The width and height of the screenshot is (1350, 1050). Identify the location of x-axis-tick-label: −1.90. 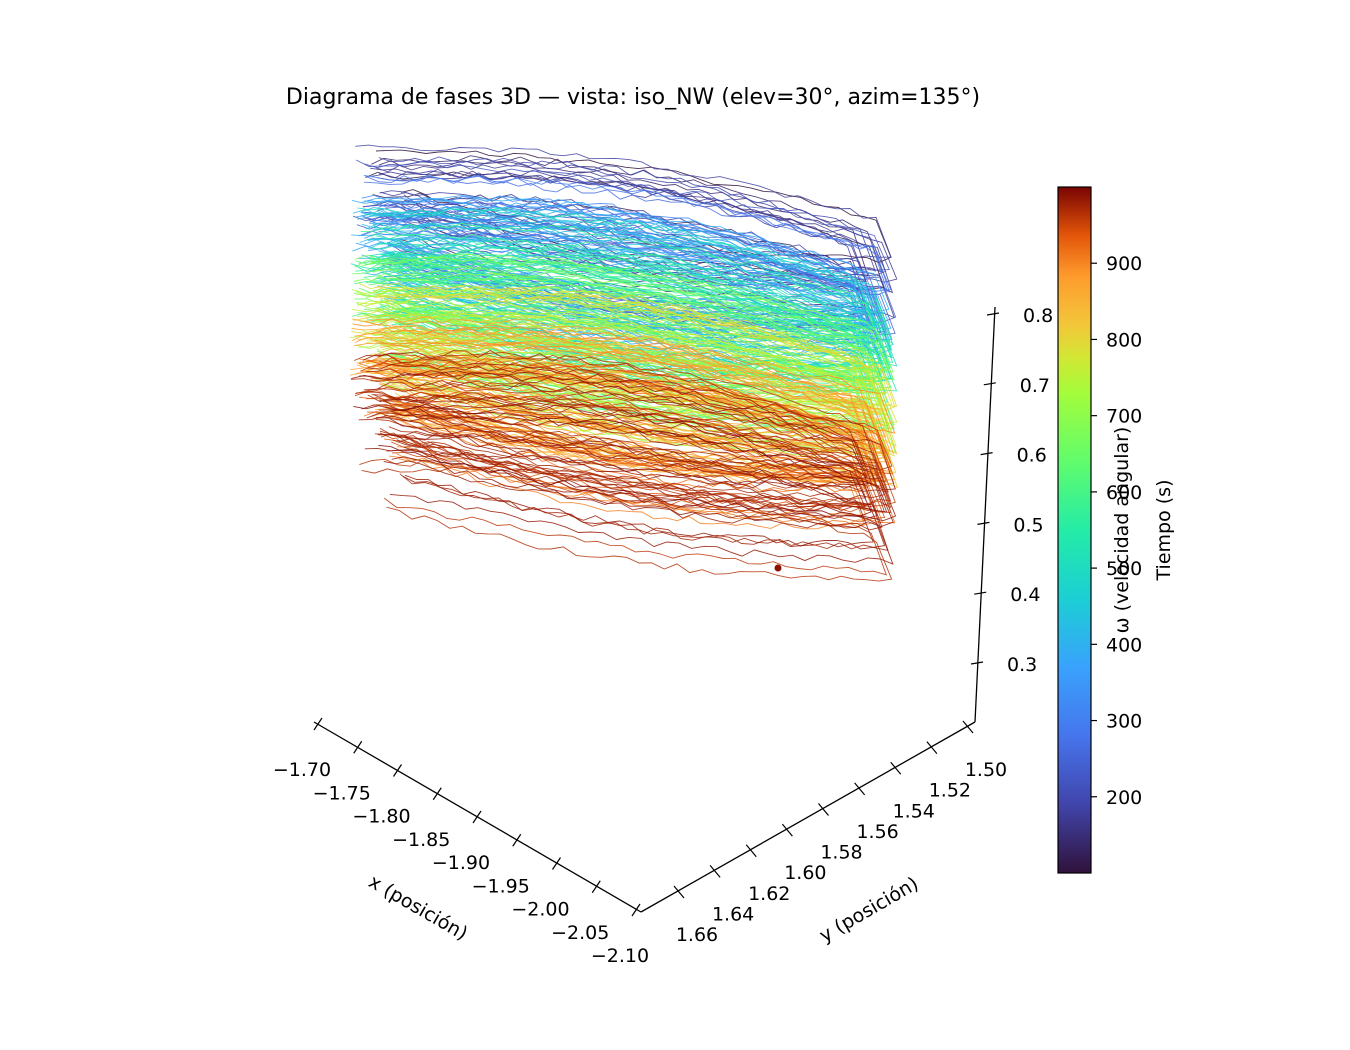
(461, 863).